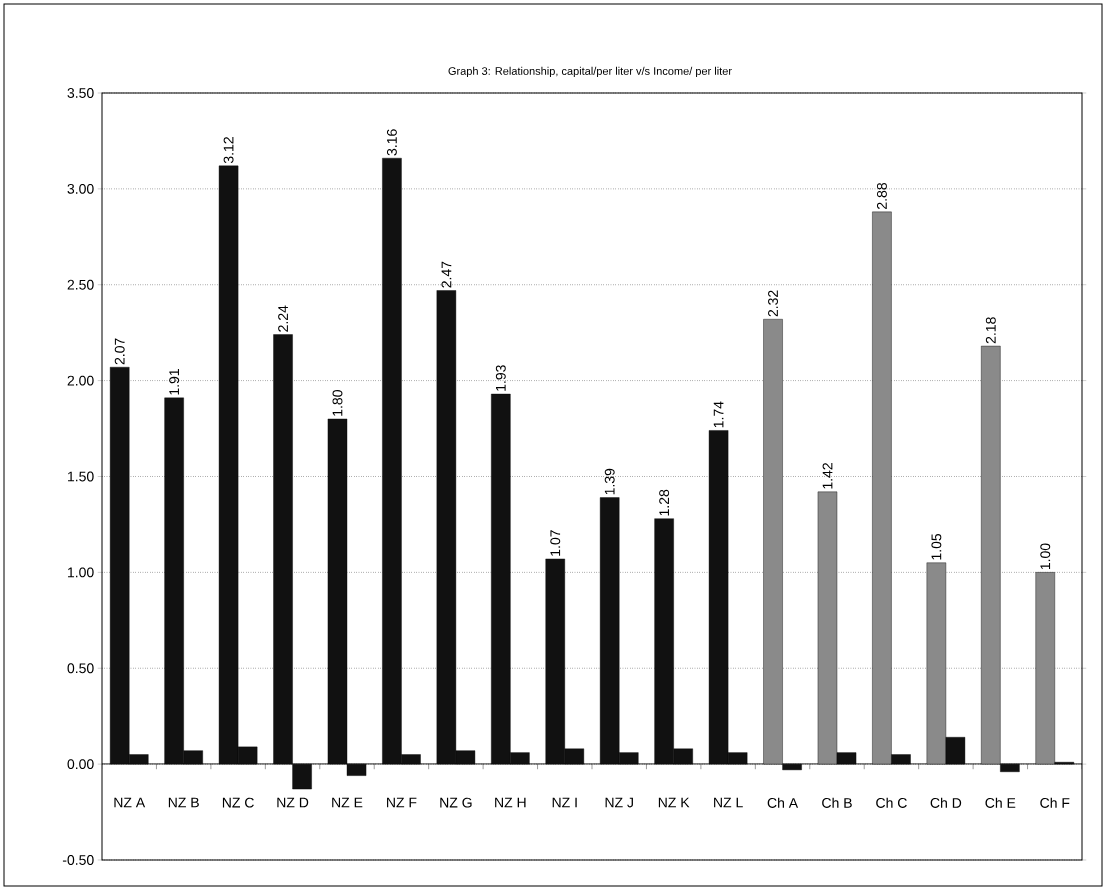 The image size is (1106, 890). I want to click on x-tick-label: NZ H, so click(510, 802).